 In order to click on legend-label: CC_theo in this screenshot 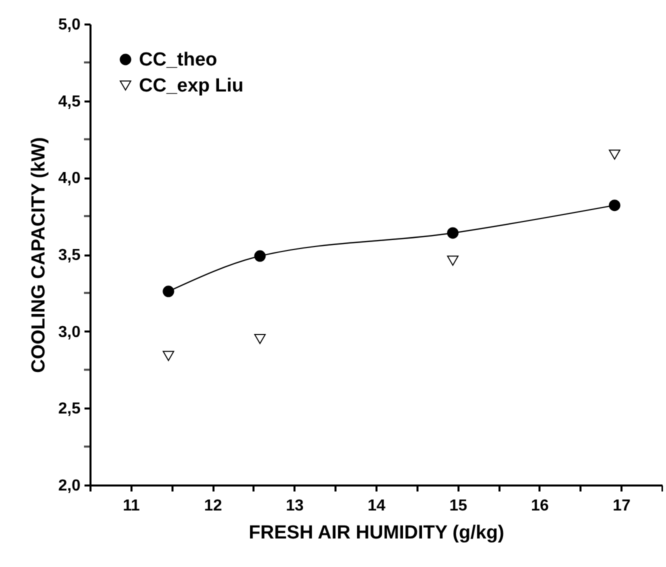, I will do `click(178, 60)`.